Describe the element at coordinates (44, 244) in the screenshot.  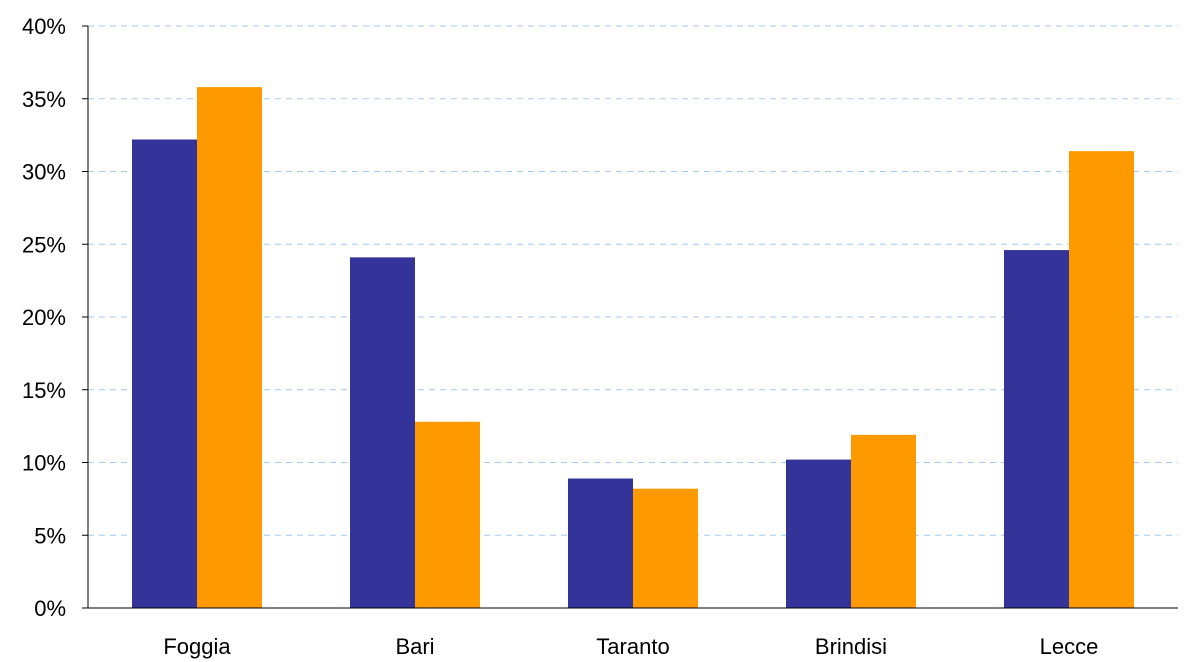
I see `y-tick-label: 25%` at that location.